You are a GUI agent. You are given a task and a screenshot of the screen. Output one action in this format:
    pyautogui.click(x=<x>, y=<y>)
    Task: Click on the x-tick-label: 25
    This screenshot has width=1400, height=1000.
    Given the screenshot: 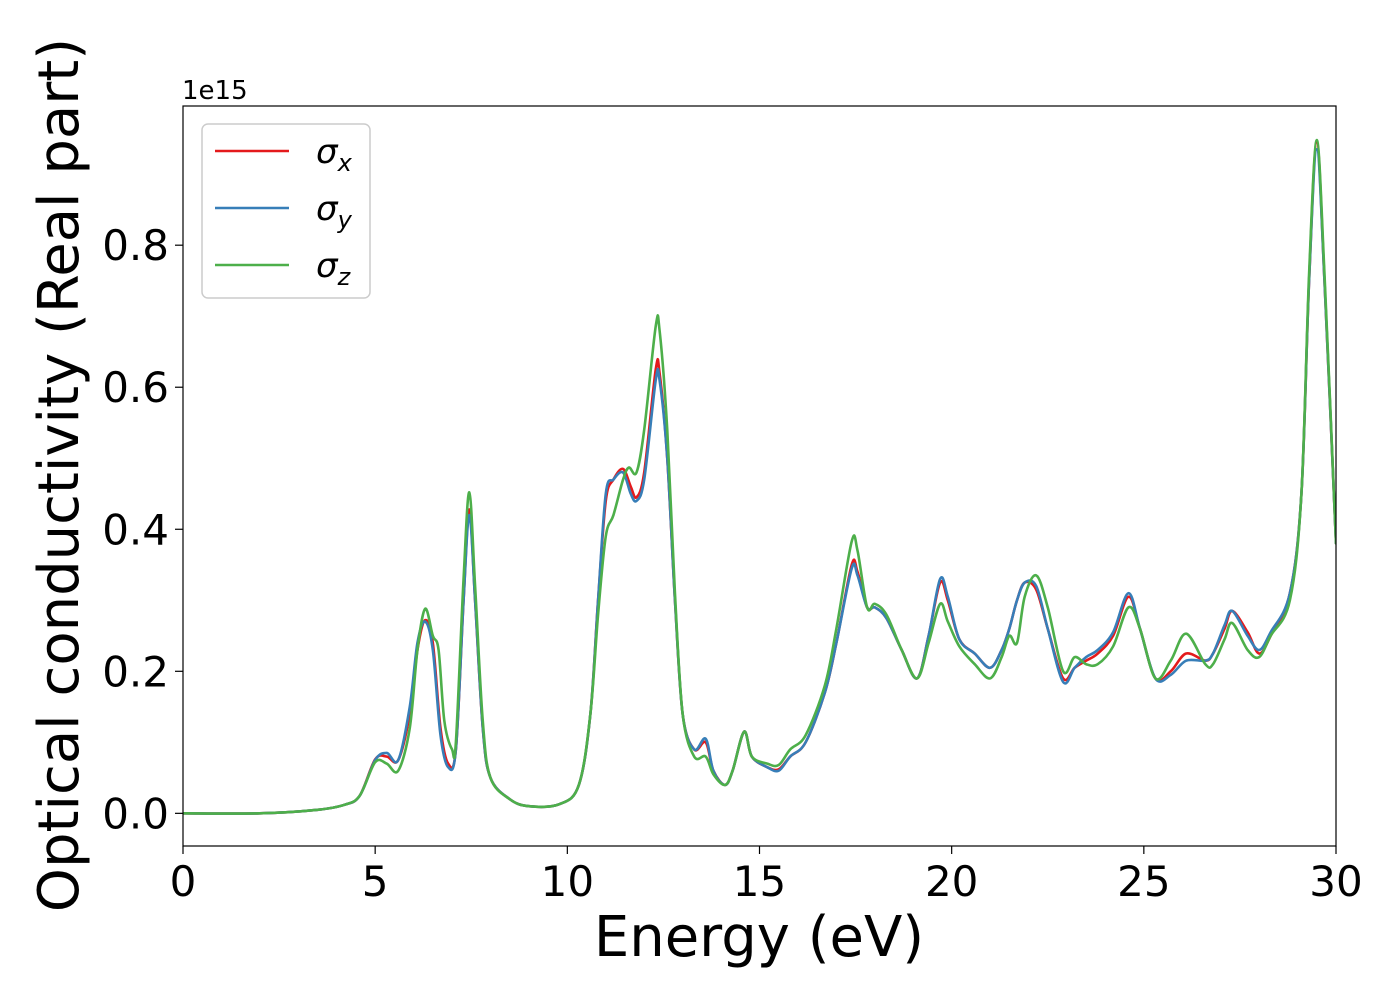 What is the action you would take?
    pyautogui.click(x=1143, y=881)
    